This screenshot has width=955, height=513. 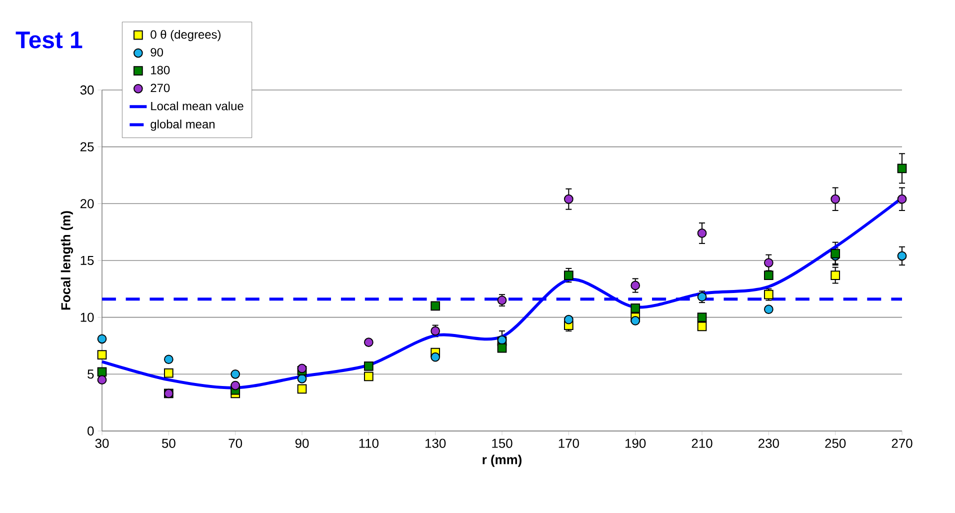 I want to click on x-tick-label: 70, so click(x=235, y=443).